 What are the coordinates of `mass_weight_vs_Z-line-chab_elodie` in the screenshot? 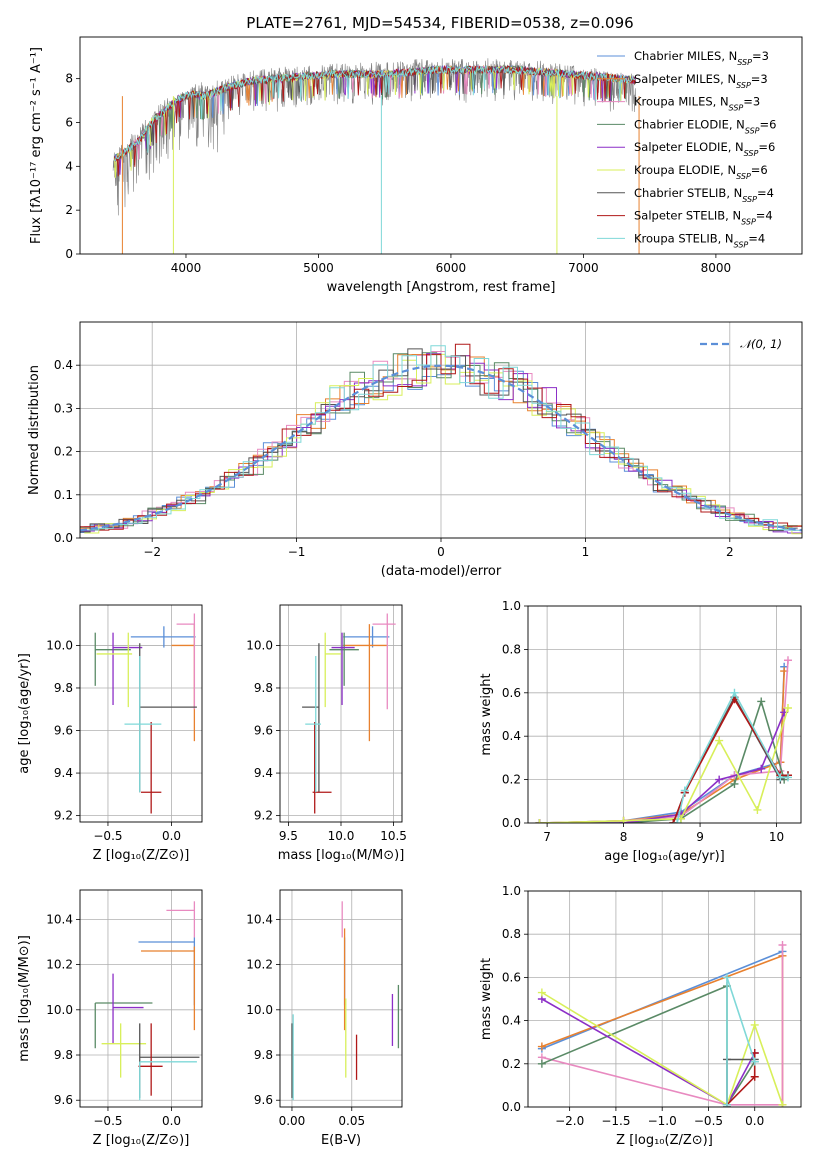 It's located at (648, 1045).